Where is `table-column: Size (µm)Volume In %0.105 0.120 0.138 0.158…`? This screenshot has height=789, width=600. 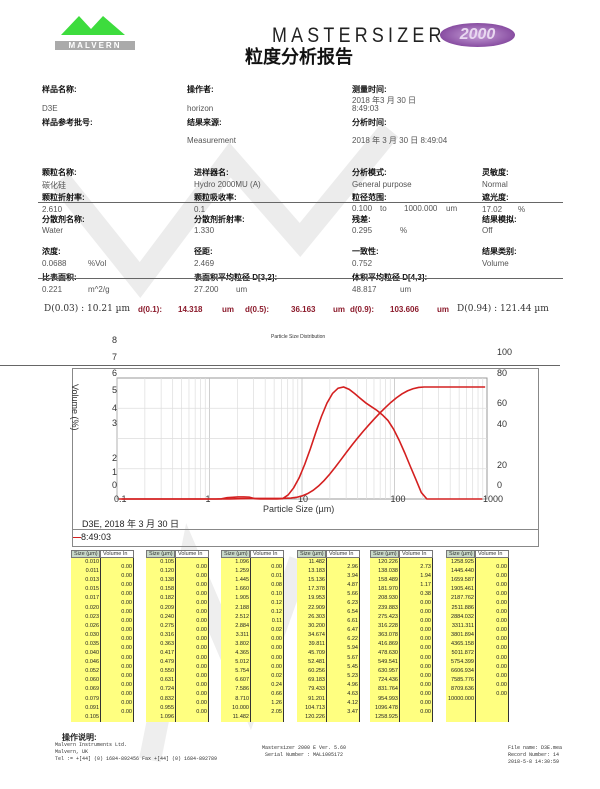
table-column: Size (µm)Volume In %0.105 0.120 0.138 0.158… is located at coordinates (177, 636).